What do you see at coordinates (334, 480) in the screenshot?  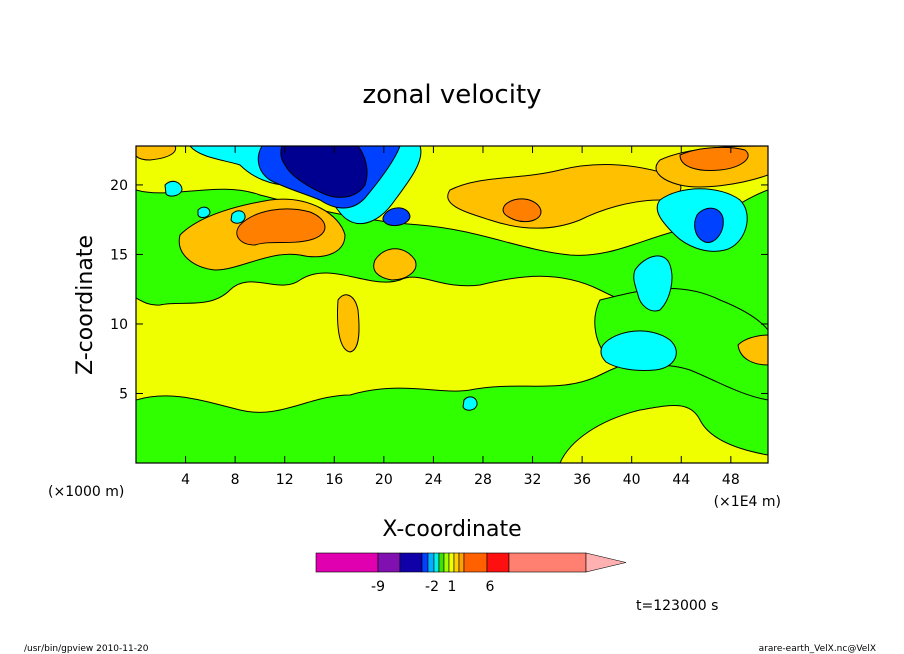 I see `x-tick-label: 16` at bounding box center [334, 480].